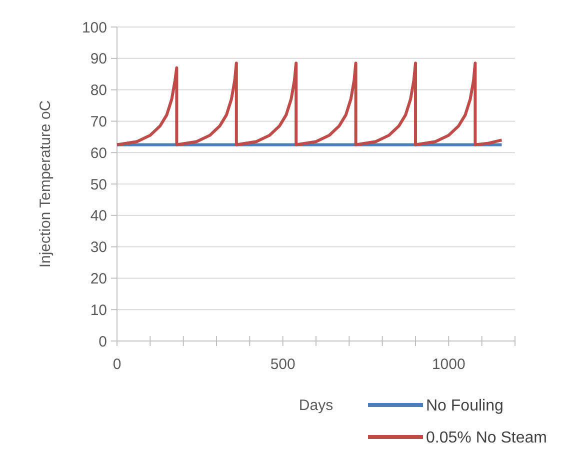 The width and height of the screenshot is (584, 450). I want to click on y-tick-label: 100, so click(94, 27).